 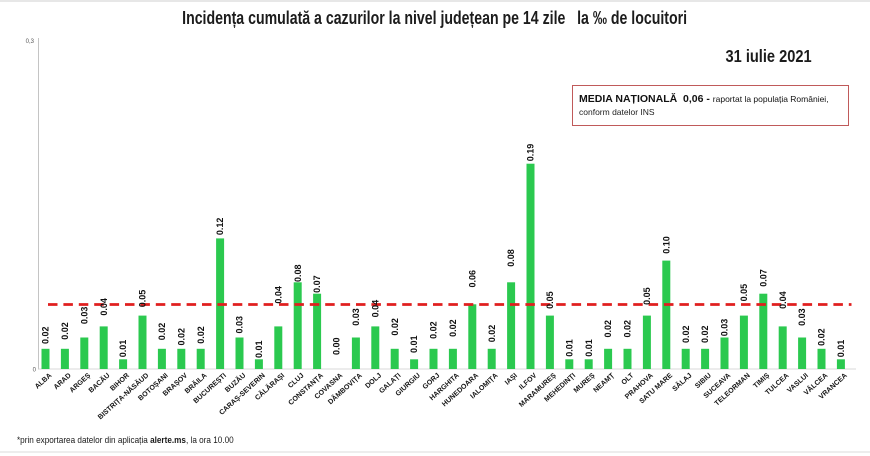 I want to click on svg-text: 0.19, so click(x=531, y=153).